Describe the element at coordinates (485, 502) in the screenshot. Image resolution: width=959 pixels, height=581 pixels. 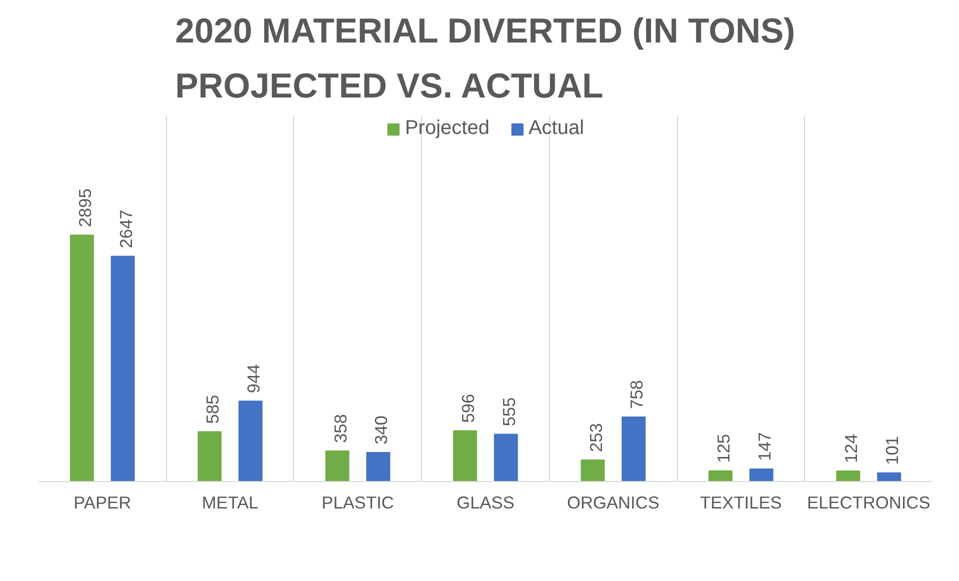
I see `x-tick-label: GLASS` at that location.